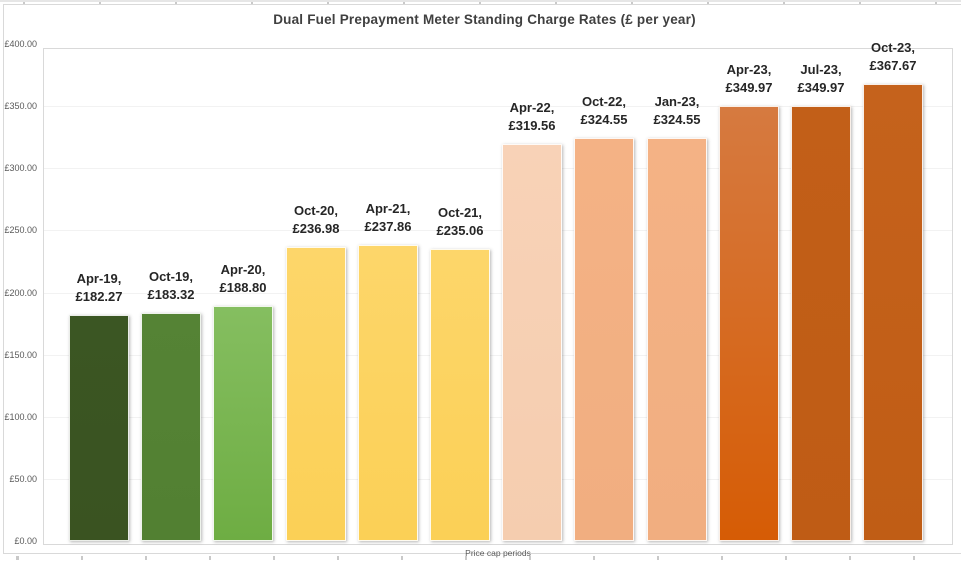 Image resolution: width=961 pixels, height=562 pixels. What do you see at coordinates (20, 292) in the screenshot?
I see `y-axis-tick-label: £200.00` at bounding box center [20, 292].